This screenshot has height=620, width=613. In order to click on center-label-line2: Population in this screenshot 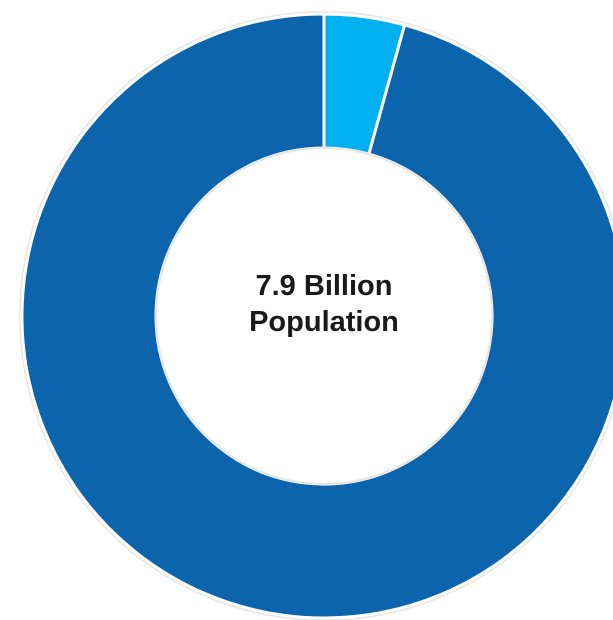, I will do `click(324, 322)`.